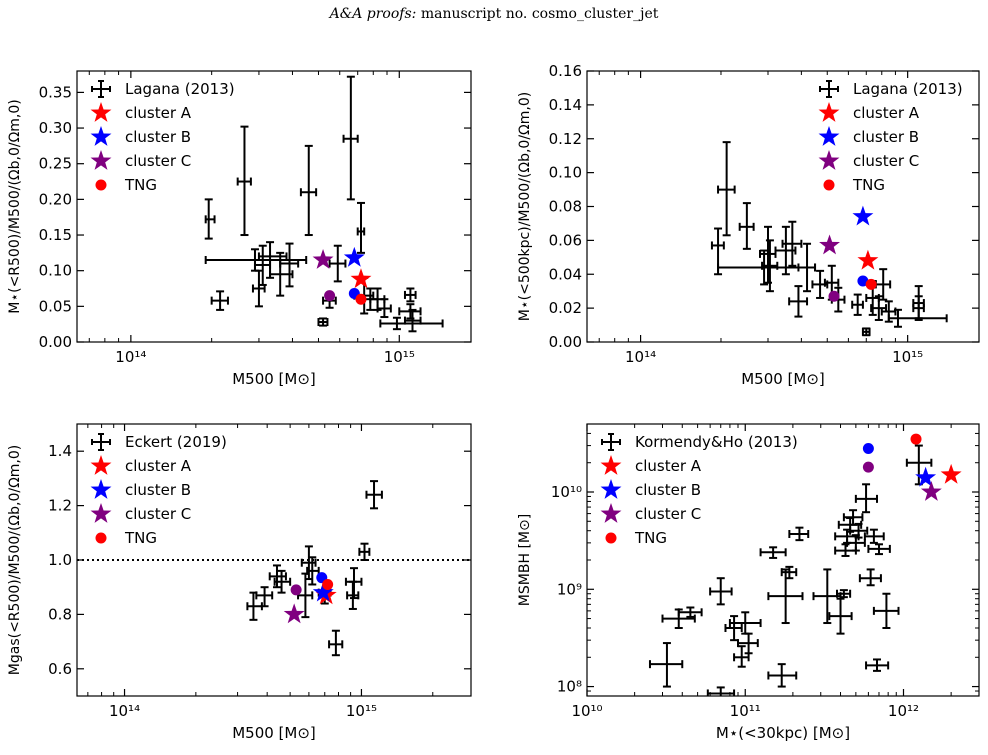  I want to click on y-axis-label: M⋆(<R500)/M500/(Ωb,0/Ωm,0), so click(15, 206).